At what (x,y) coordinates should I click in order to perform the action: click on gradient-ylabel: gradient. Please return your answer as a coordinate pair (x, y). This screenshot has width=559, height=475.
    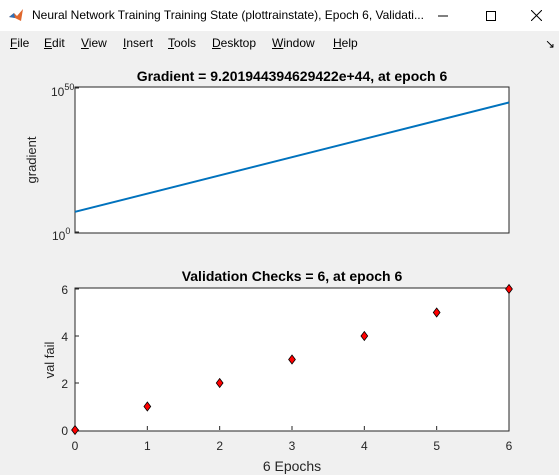
    Looking at the image, I should click on (31, 159).